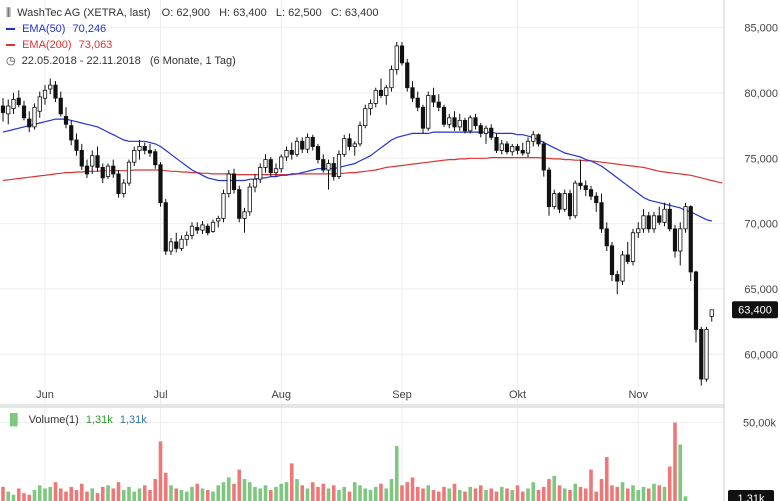  What do you see at coordinates (76, 420) in the screenshot?
I see `volume-legend: ▐▌ Volume(1) 1,31k 1,31k` at bounding box center [76, 420].